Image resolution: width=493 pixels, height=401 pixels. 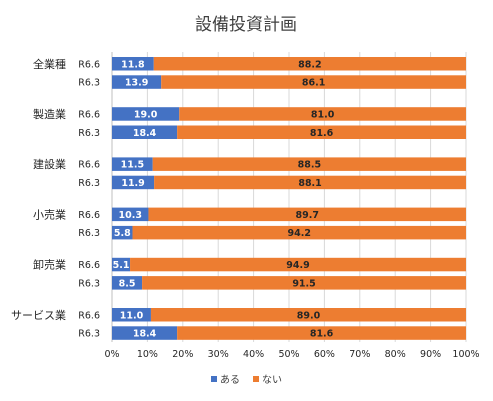 I want to click on legend-swatch-nai, so click(x=256, y=379).